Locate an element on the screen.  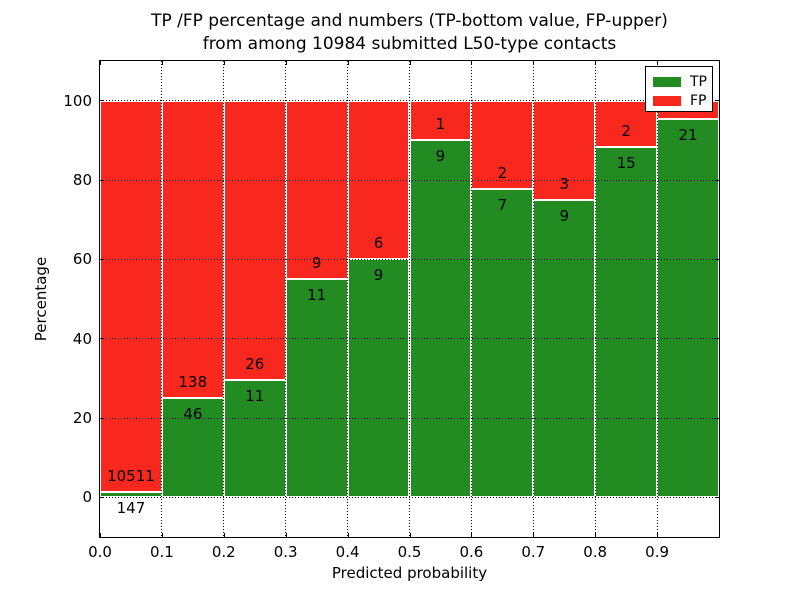
fp-count-label: 26 is located at coordinates (255, 363).